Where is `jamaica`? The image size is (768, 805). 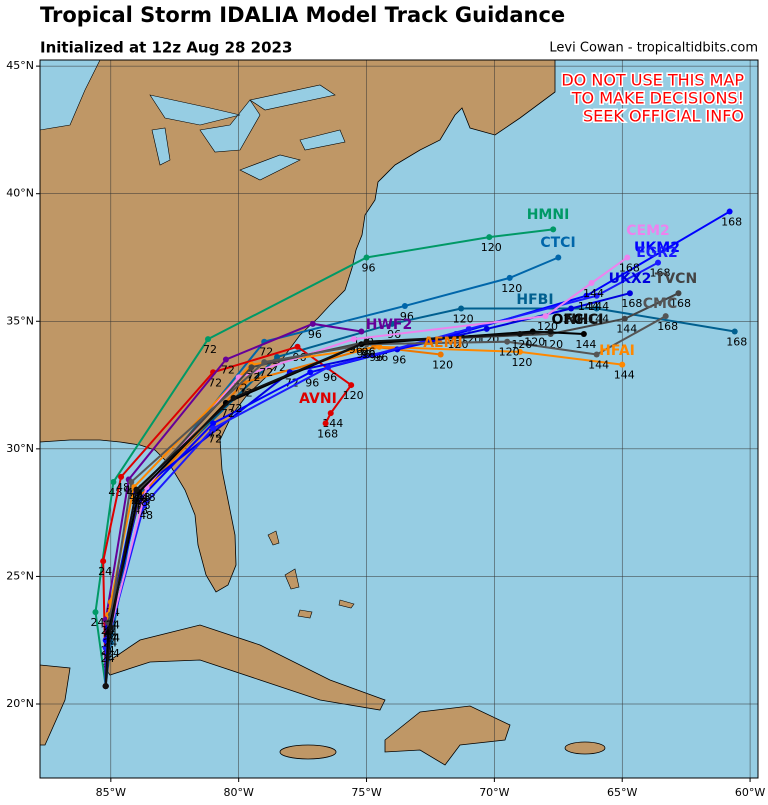
jamaica is located at coordinates (308, 752).